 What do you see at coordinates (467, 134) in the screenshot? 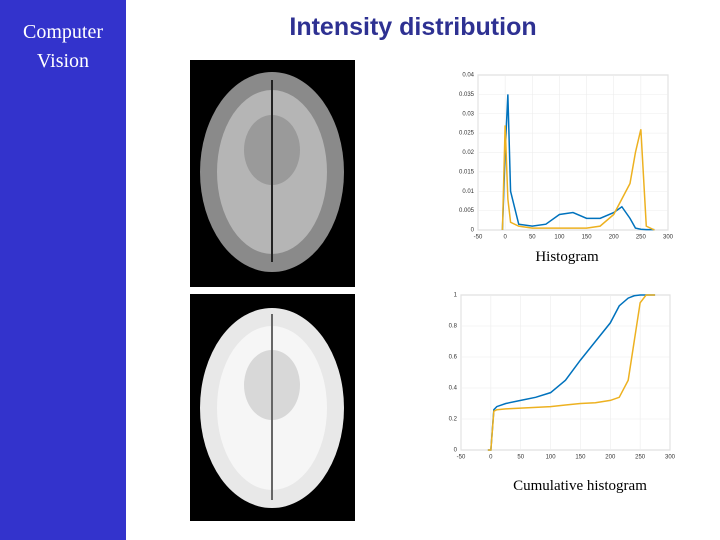
I see `y-tick-label: 0.025` at bounding box center [467, 134].